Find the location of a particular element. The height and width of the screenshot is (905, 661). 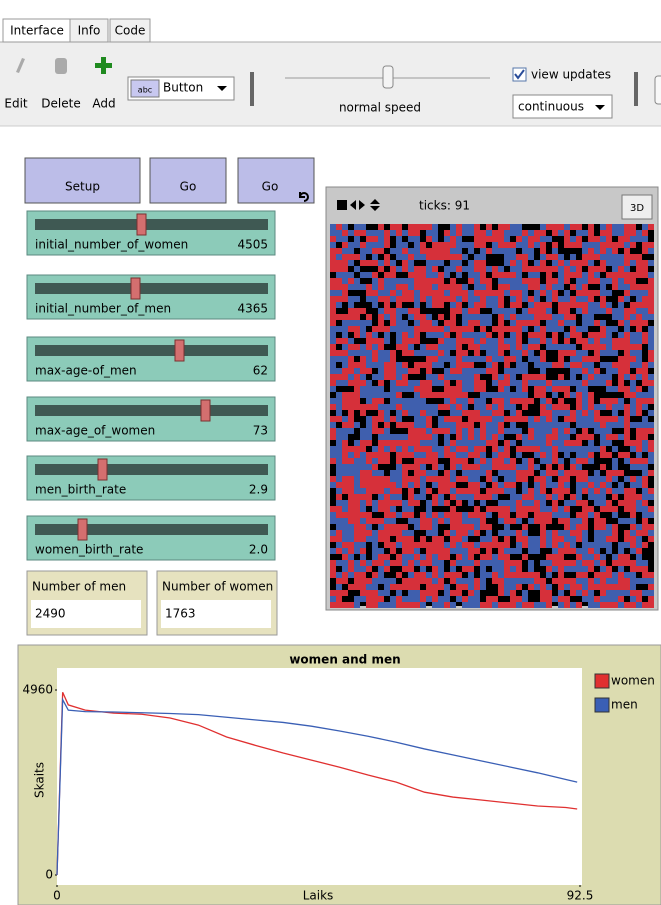

add-icon is located at coordinates (103, 65).